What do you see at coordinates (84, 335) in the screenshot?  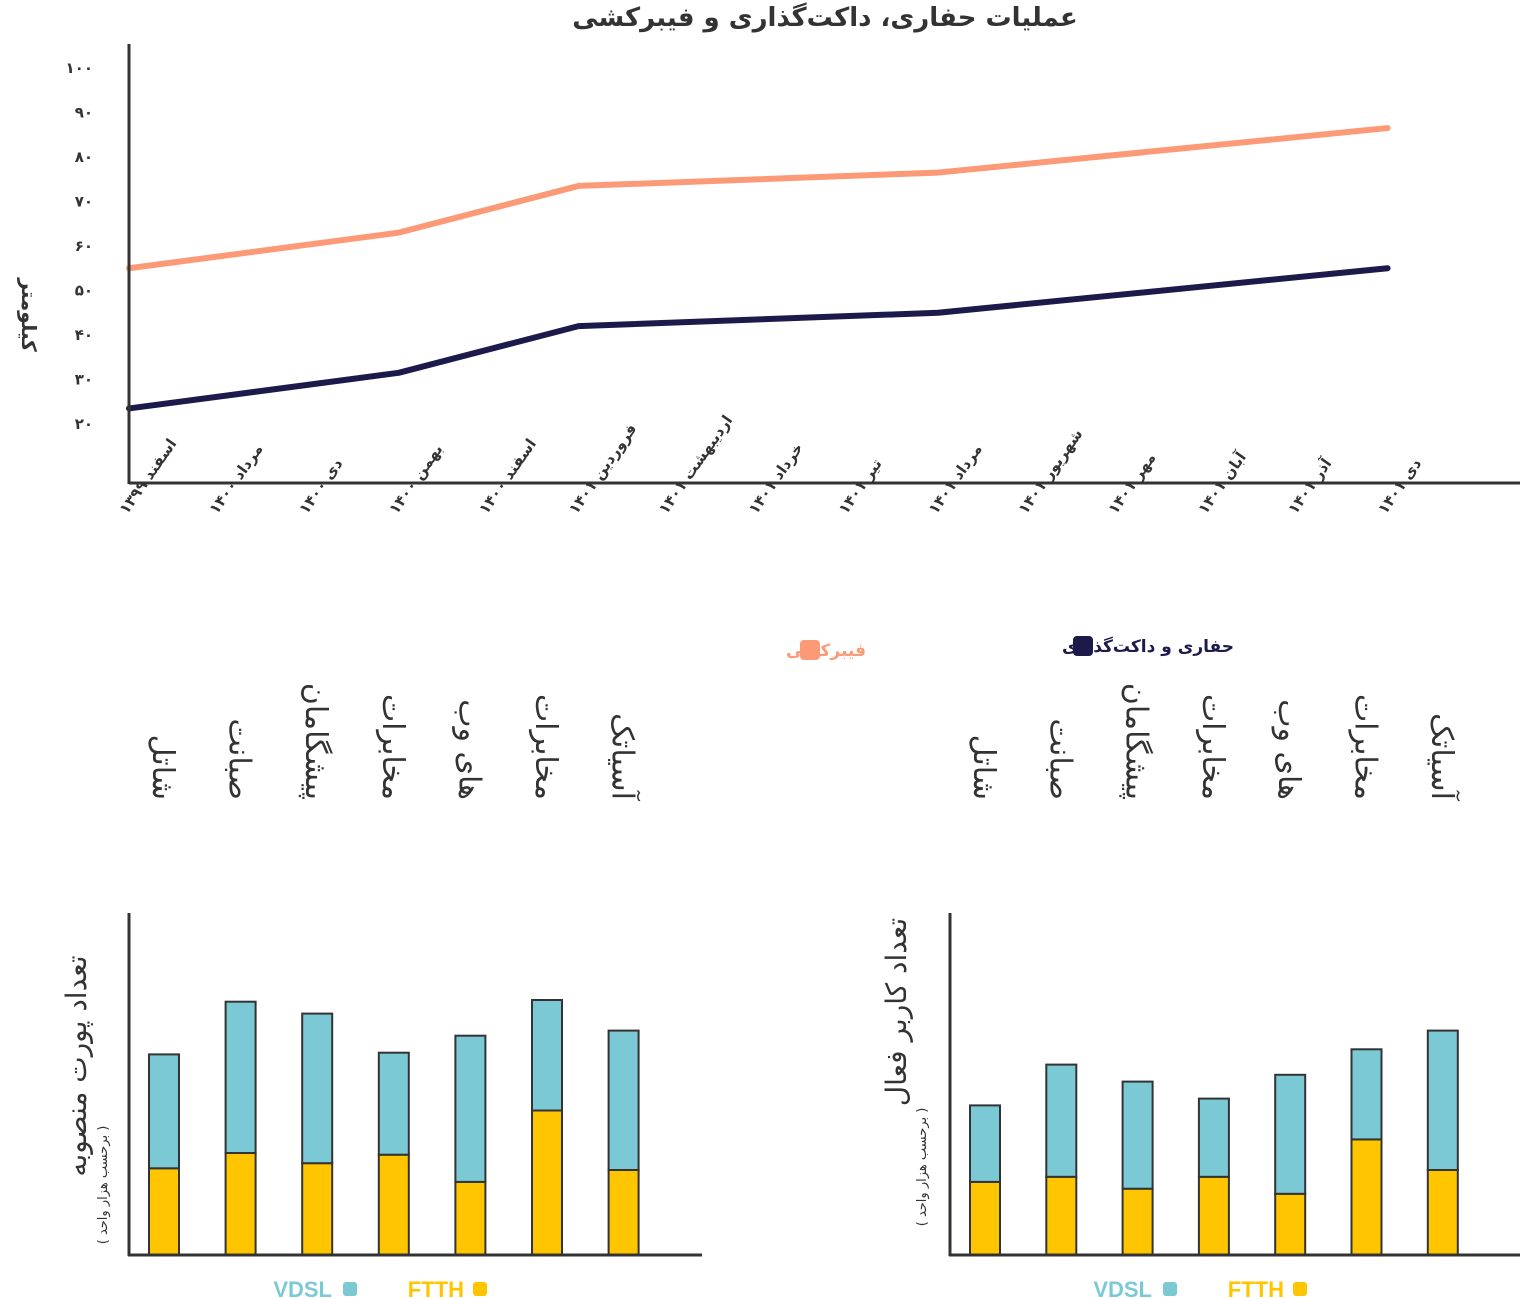 I see `y-tick-label: ۴۰` at bounding box center [84, 335].